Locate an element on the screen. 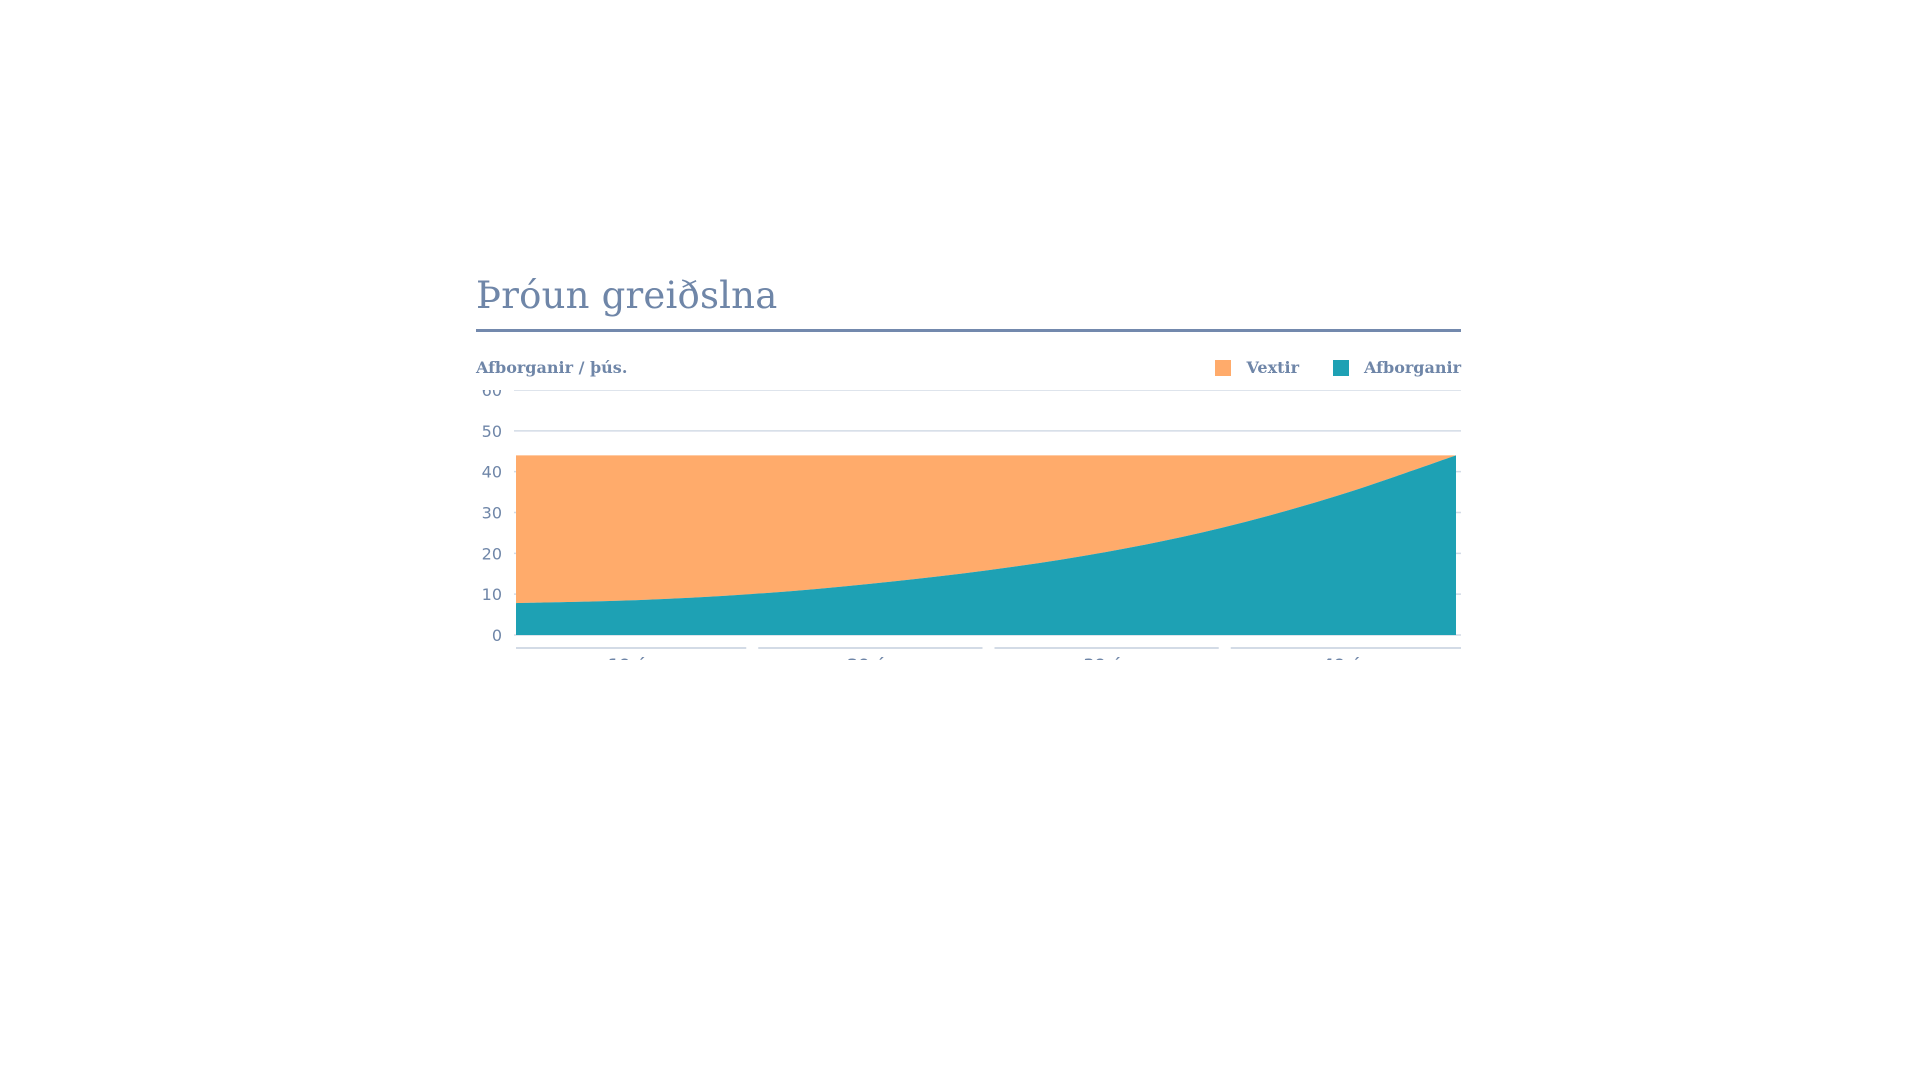 The image size is (1920, 1080). y-tick-label-50: 50 is located at coordinates (492, 431).